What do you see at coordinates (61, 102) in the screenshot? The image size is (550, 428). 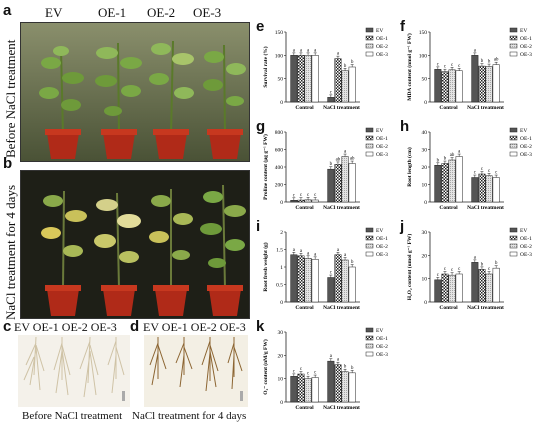 I see `plant-ev` at bounding box center [61, 102].